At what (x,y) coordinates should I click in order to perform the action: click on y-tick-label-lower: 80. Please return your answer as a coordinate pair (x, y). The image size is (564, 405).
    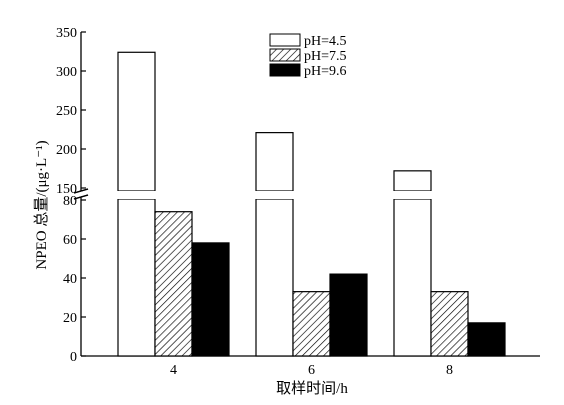
    Looking at the image, I should click on (70, 201).